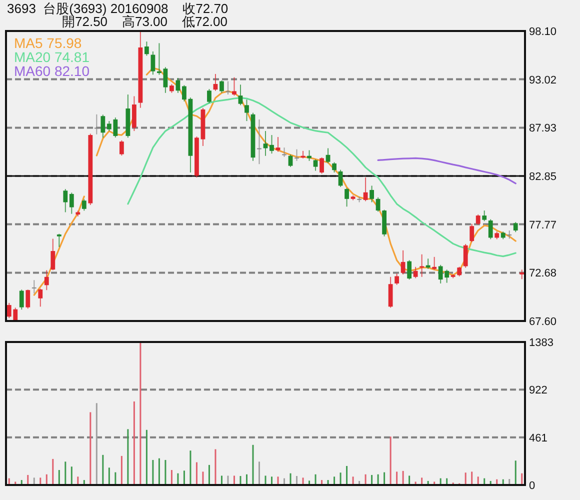 The image size is (580, 500). What do you see at coordinates (117, 8) in the screenshot?
I see `chart-title: 3693 台股(3693) 20160908 收72.70` at bounding box center [117, 8].